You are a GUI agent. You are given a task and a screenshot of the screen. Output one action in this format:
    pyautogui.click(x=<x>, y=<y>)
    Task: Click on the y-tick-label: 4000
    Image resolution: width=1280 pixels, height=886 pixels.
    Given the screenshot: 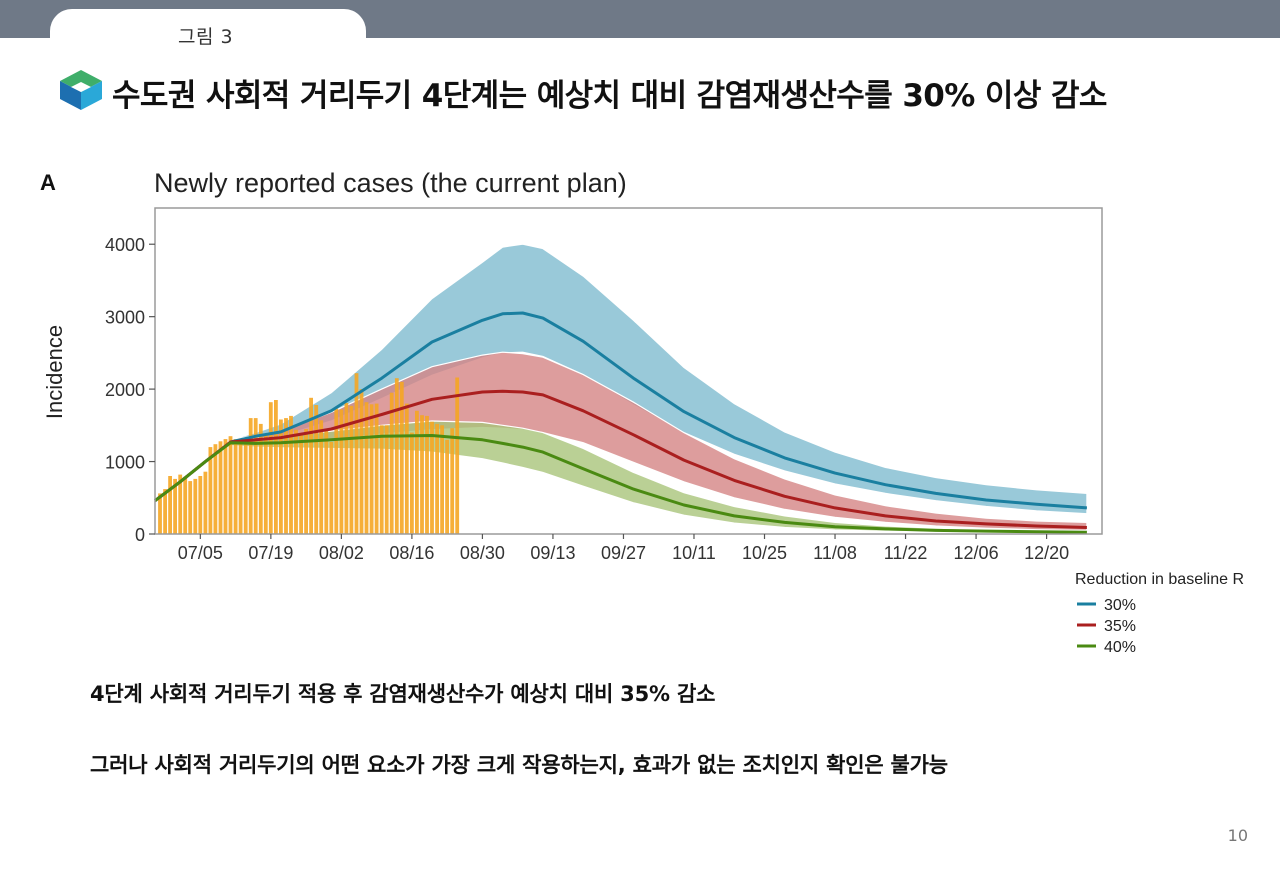 What is the action you would take?
    pyautogui.click(x=125, y=245)
    